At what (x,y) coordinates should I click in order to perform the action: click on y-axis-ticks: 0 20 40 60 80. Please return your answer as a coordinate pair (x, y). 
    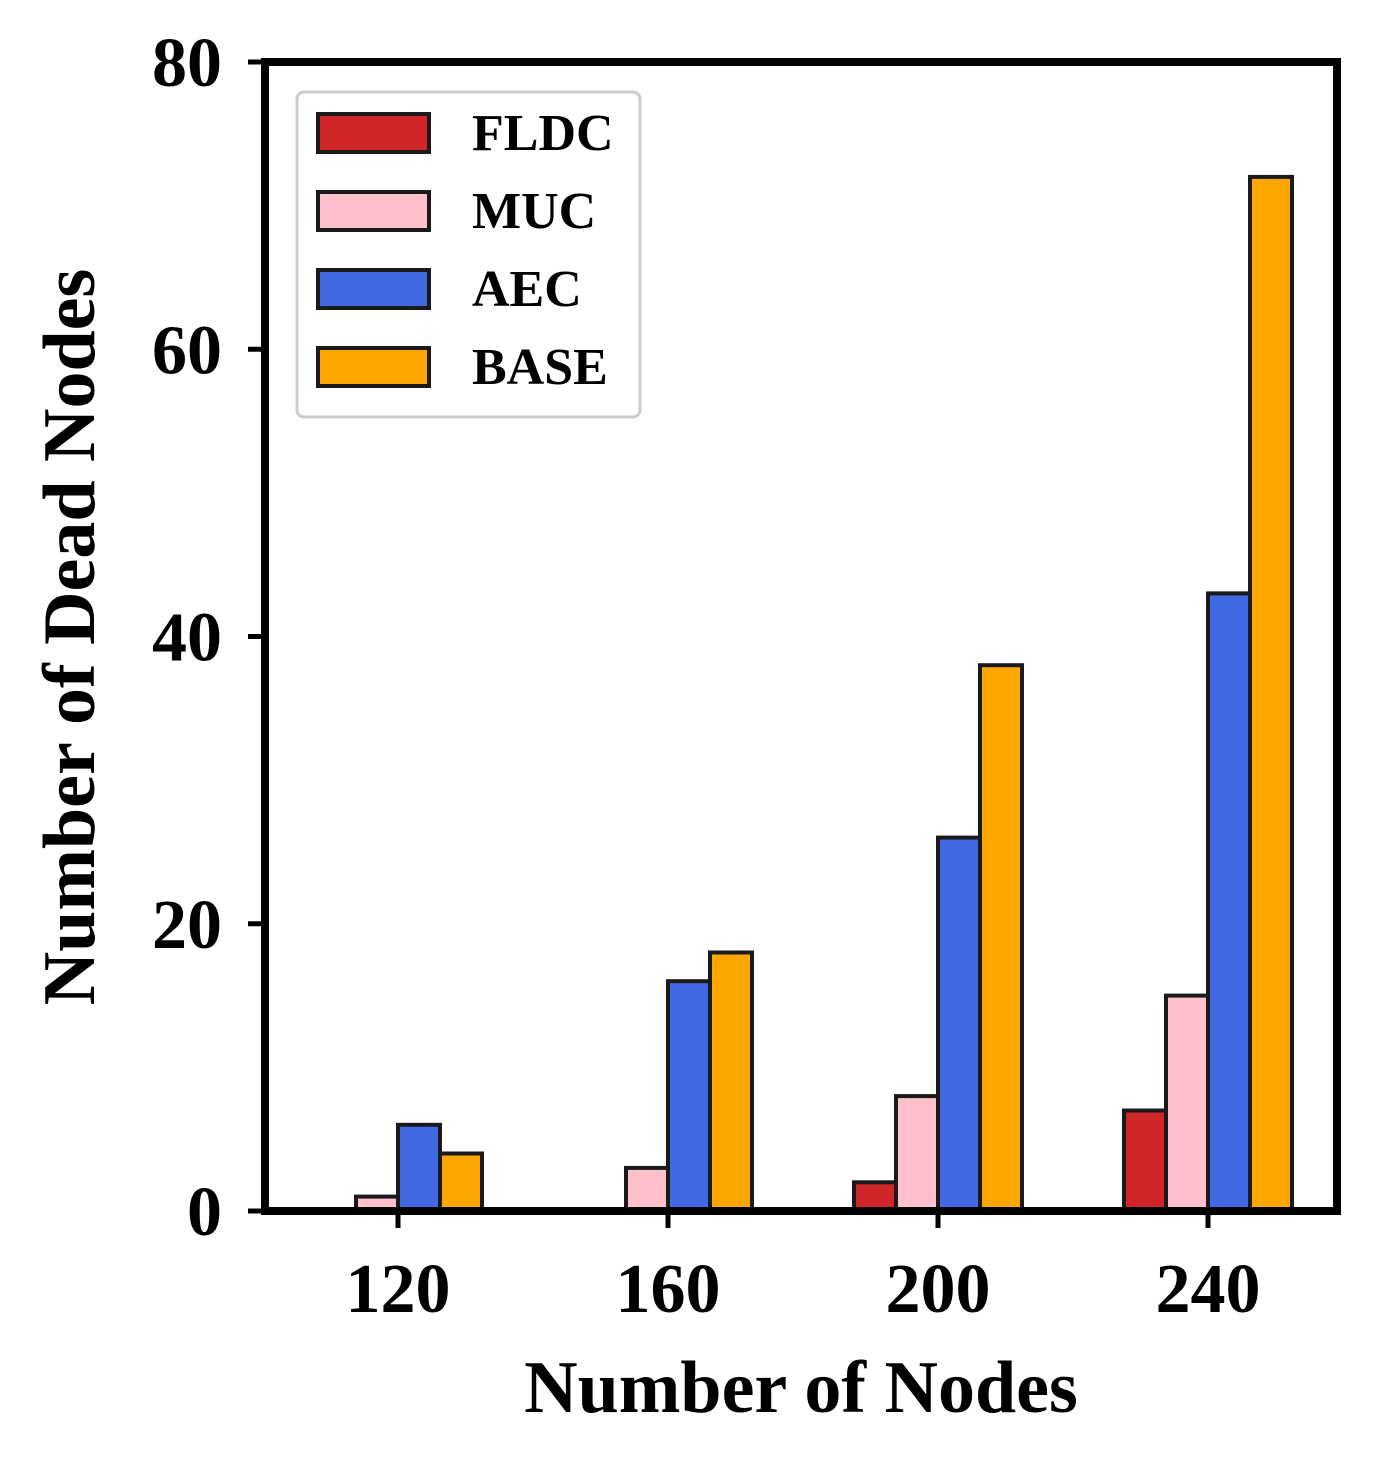
    Looking at the image, I should click on (208, 638).